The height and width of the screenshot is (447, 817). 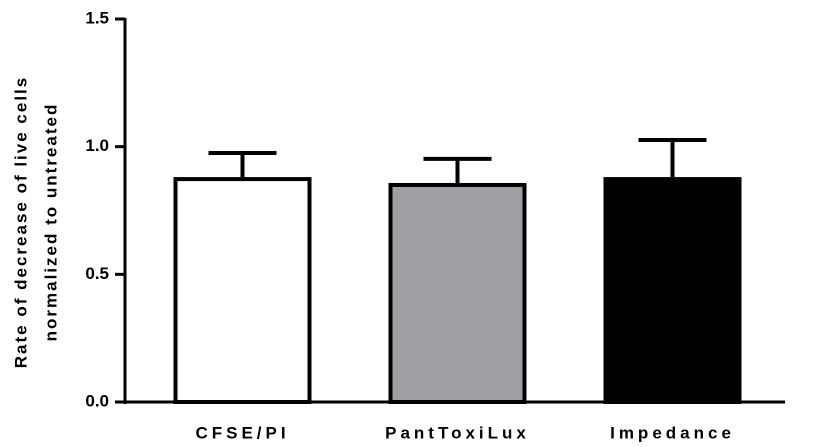 I want to click on x-tick-label: CFSE/PI, so click(x=242, y=432).